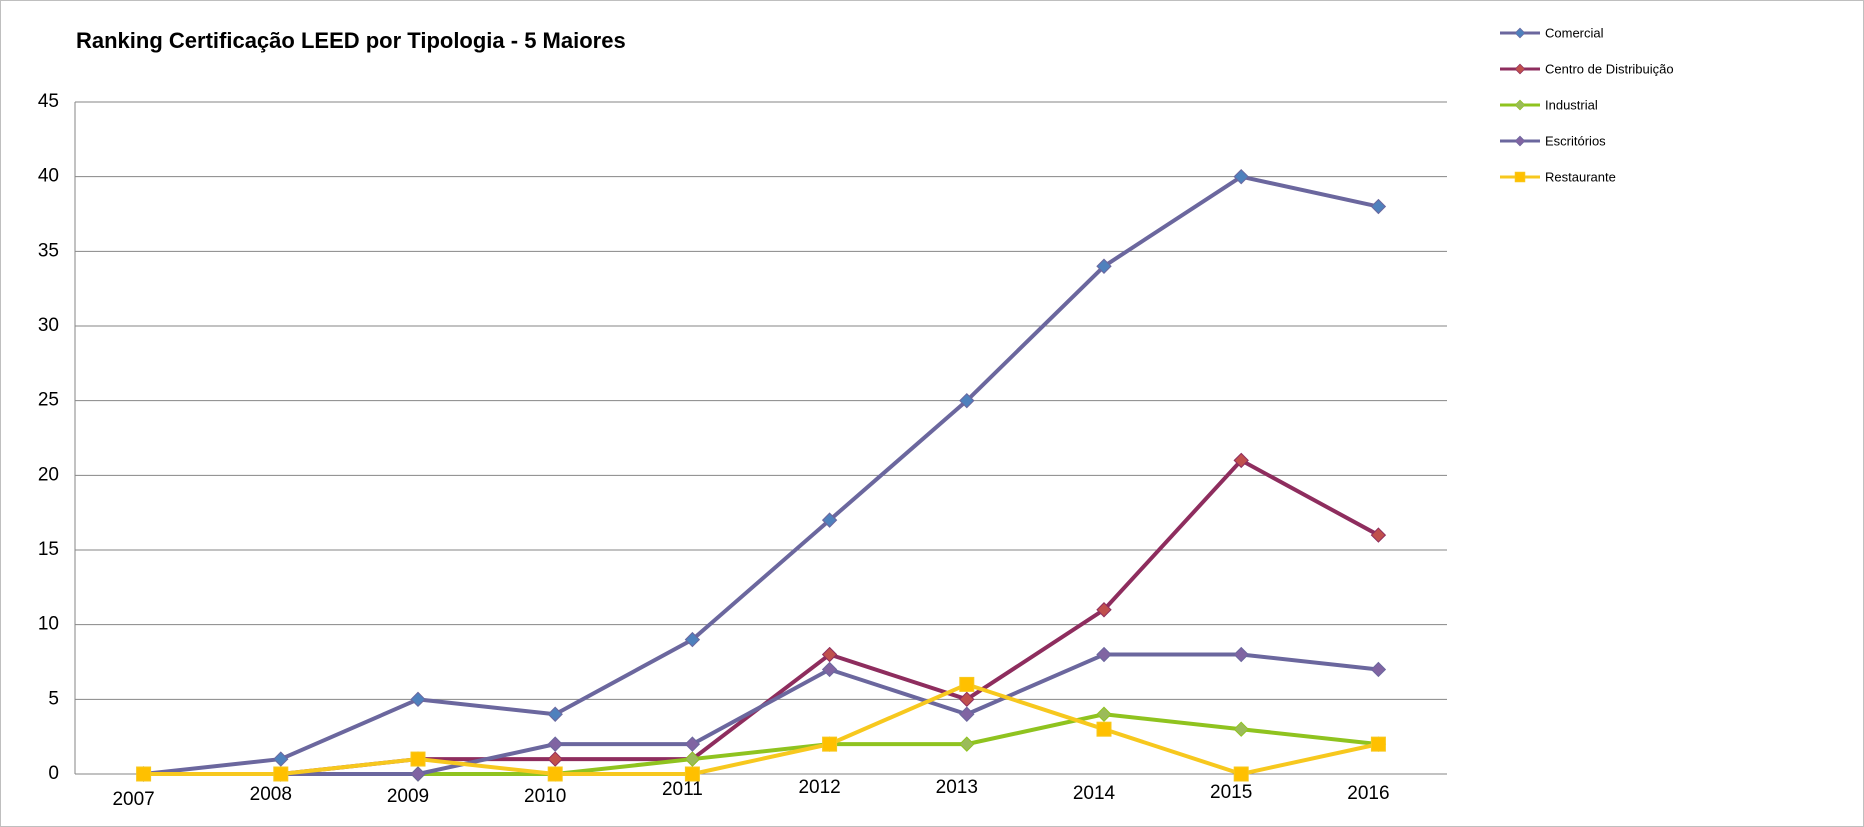  I want to click on y-tick-label: 0, so click(53, 773).